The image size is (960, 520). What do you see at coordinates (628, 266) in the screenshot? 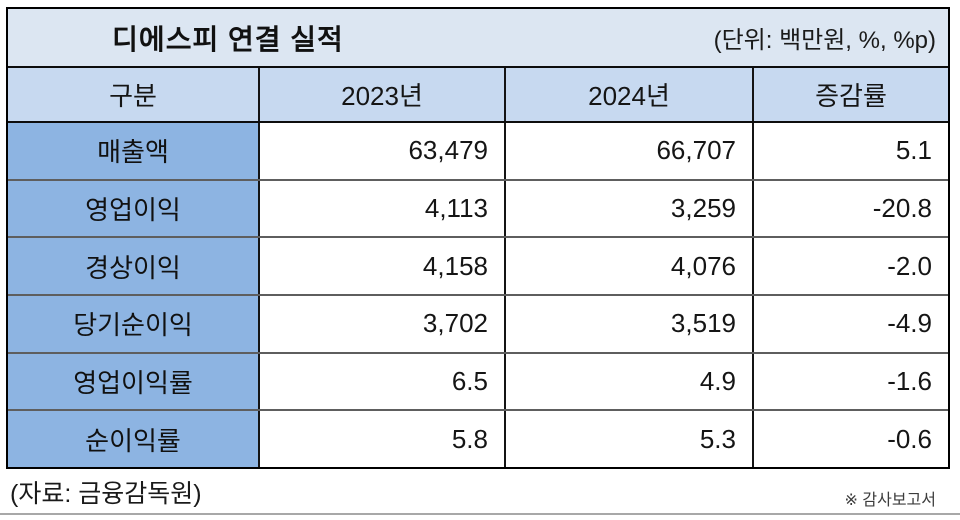
I see `value-cell-2024: 4,076` at bounding box center [628, 266].